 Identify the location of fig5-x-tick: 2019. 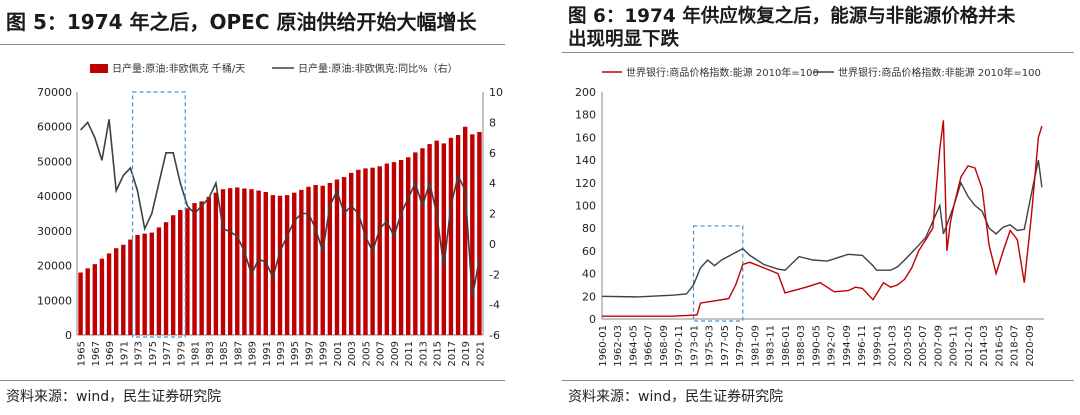
(466, 353).